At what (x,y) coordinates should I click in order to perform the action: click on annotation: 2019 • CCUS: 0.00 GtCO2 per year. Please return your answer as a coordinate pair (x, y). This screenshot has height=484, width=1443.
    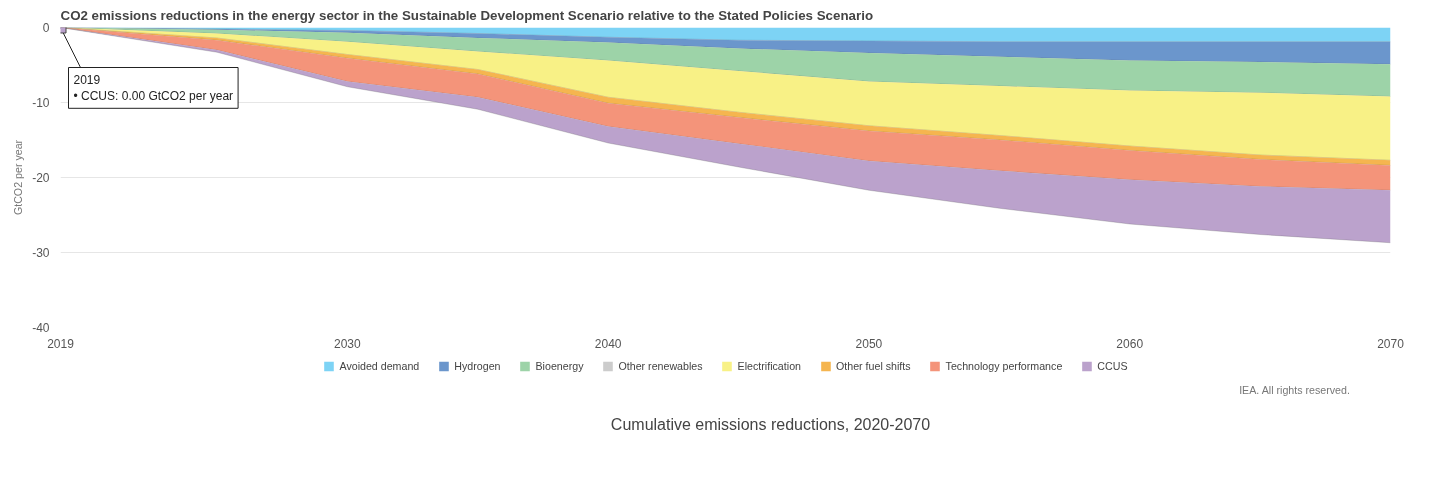
    Looking at the image, I should click on (153, 88).